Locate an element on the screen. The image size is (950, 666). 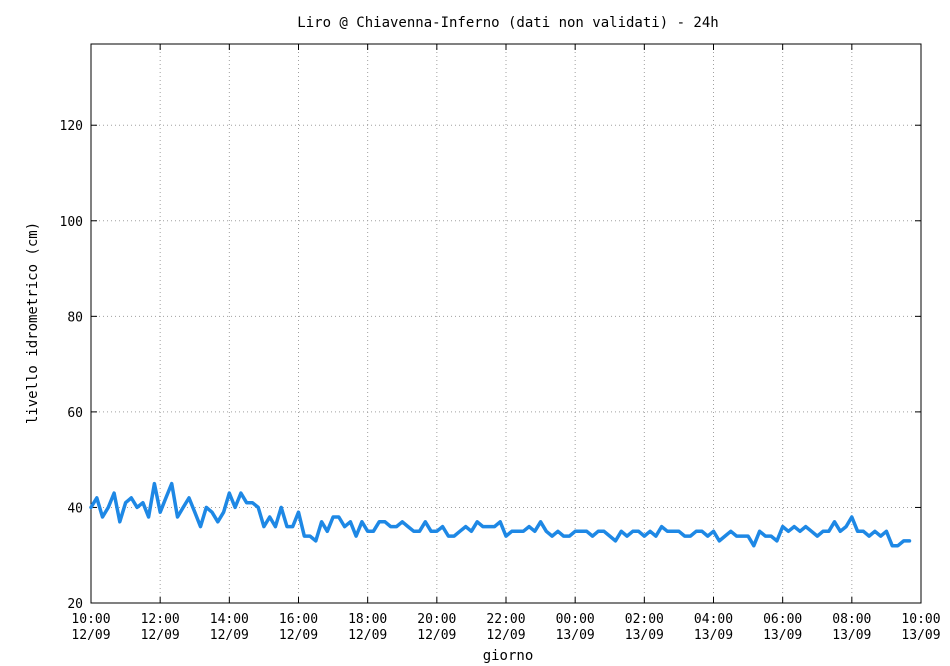
y-tick-label: 100 is located at coordinates (71, 222).